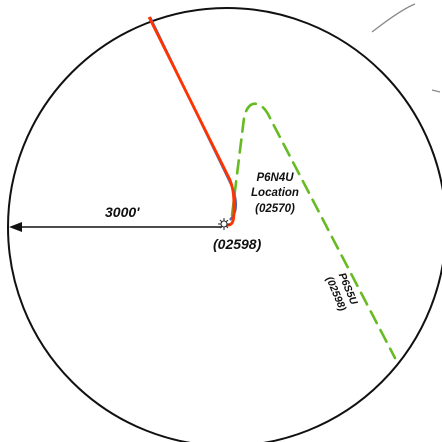 The width and height of the screenshot is (442, 442). What do you see at coordinates (122, 212) in the screenshot?
I see `radius-label: 3000'` at bounding box center [122, 212].